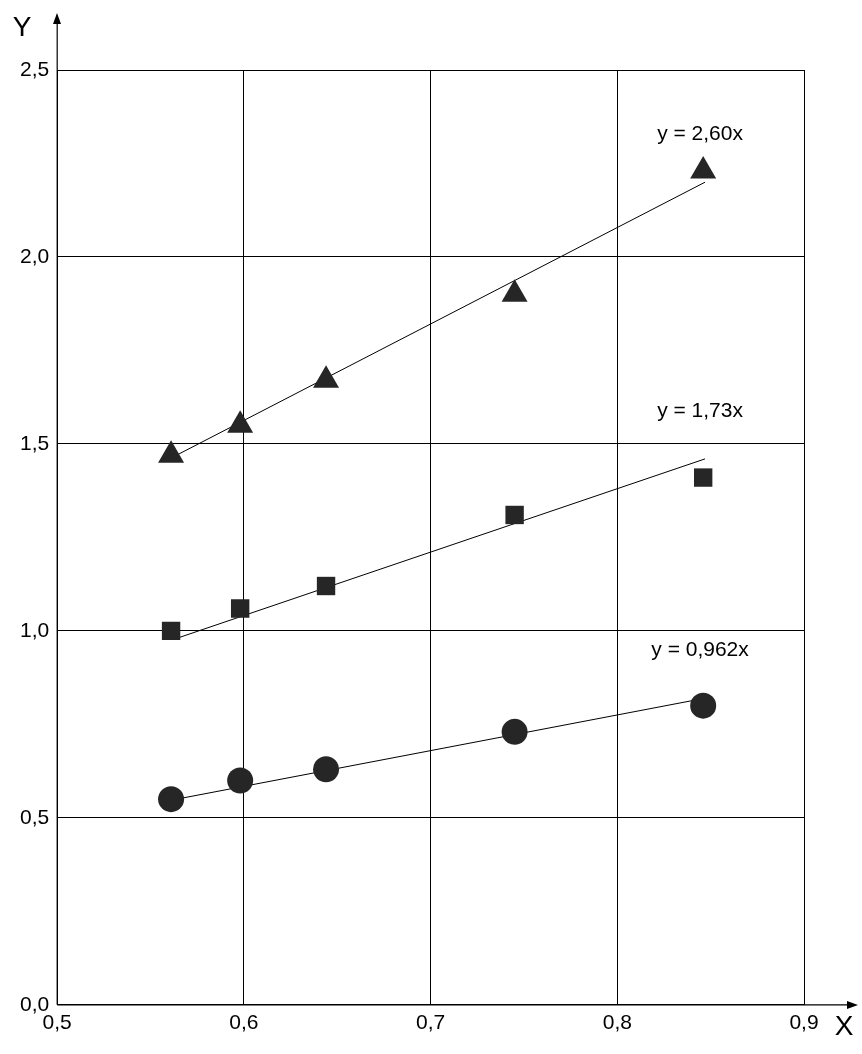 Image resolution: width=862 pixels, height=1054 pixels. What do you see at coordinates (34, 68) in the screenshot?
I see `y-tick-label: 2,5` at bounding box center [34, 68].